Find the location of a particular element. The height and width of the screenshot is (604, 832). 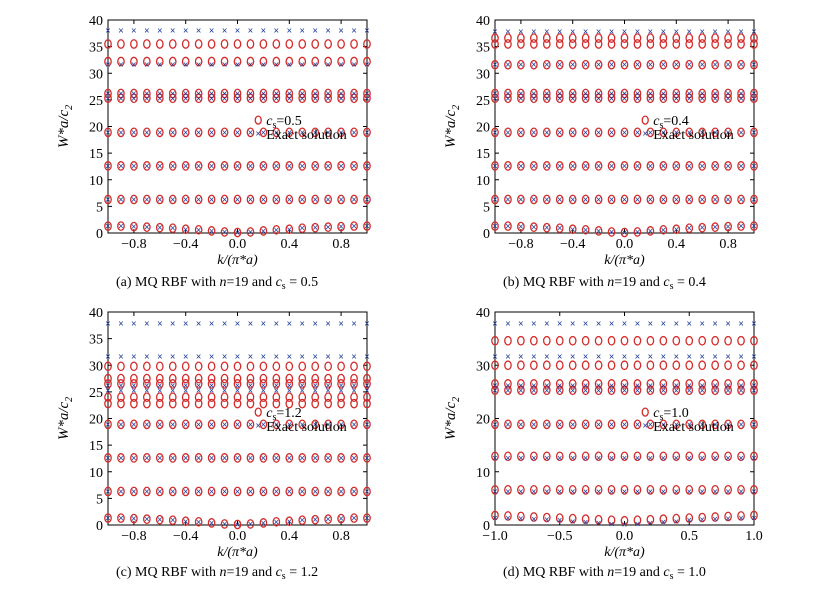

x-tick-label-a: 0.8 is located at coordinates (341, 244).